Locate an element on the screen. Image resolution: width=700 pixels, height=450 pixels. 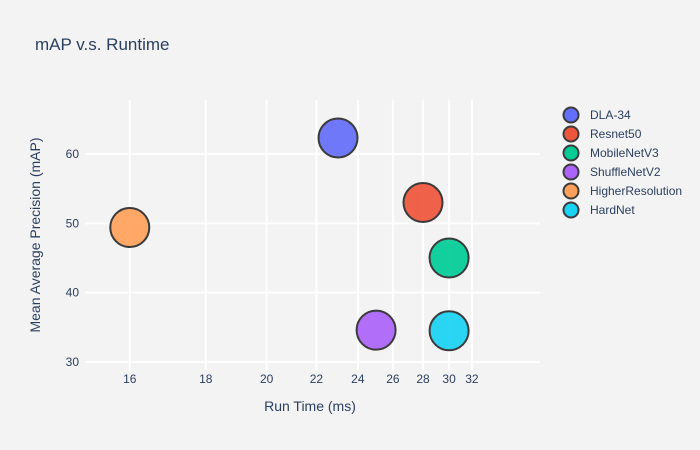
y-axis-ticks: 30 40 50 60 is located at coordinates (73, 258).